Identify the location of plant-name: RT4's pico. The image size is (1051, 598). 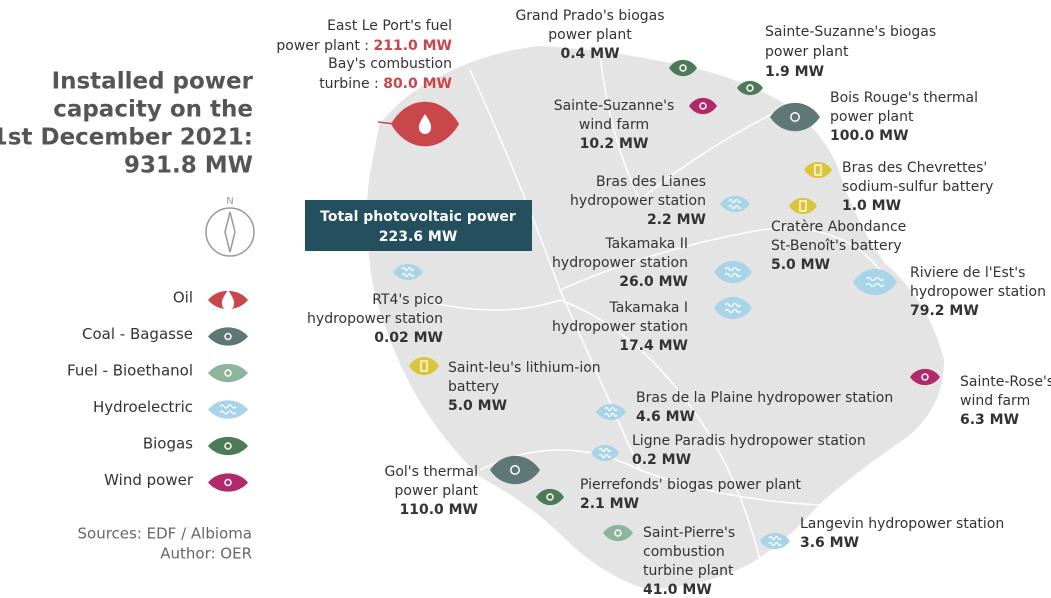
(407, 300).